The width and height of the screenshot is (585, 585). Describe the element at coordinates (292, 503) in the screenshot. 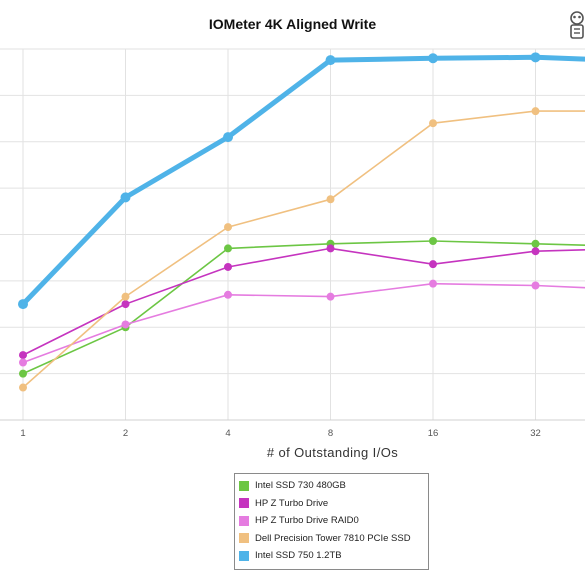

I see `legend-label: HP Z Turbo Drive` at that location.